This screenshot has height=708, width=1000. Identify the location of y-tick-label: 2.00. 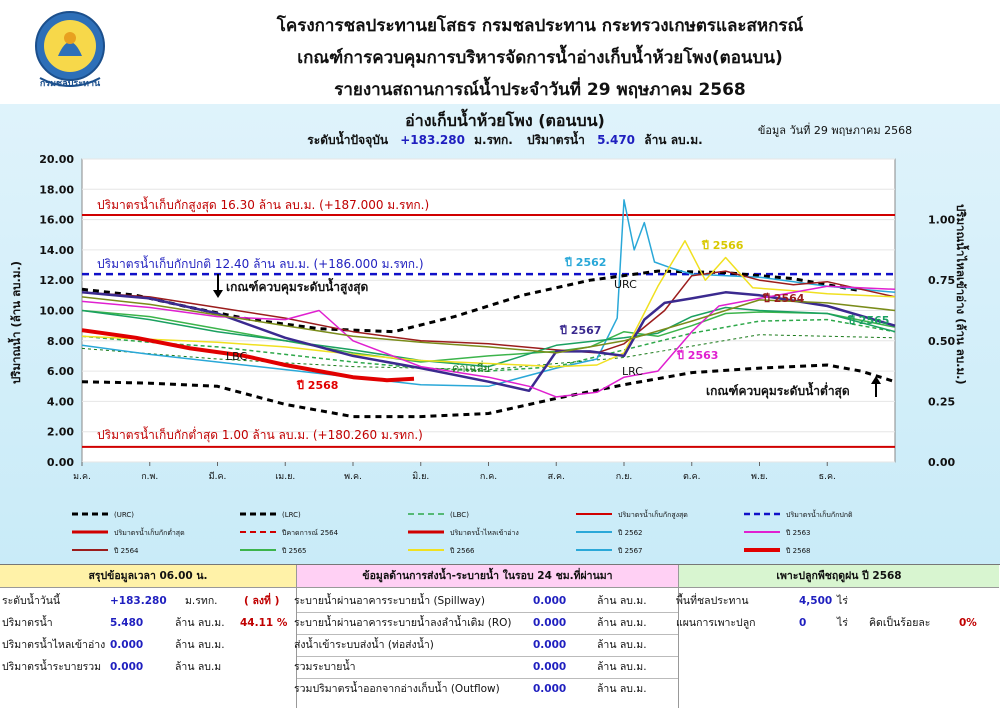
(60, 432).